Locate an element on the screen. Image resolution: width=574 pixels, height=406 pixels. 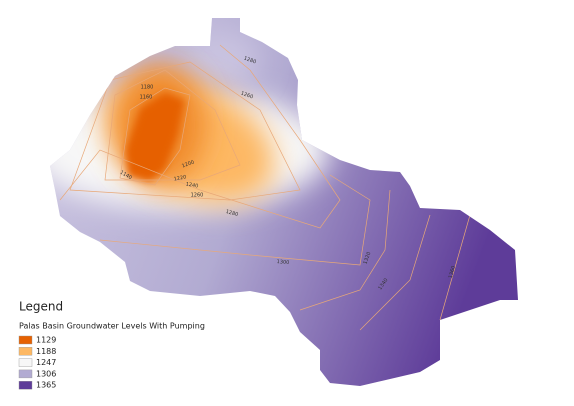
legend-title: Legend is located at coordinates (41, 307).